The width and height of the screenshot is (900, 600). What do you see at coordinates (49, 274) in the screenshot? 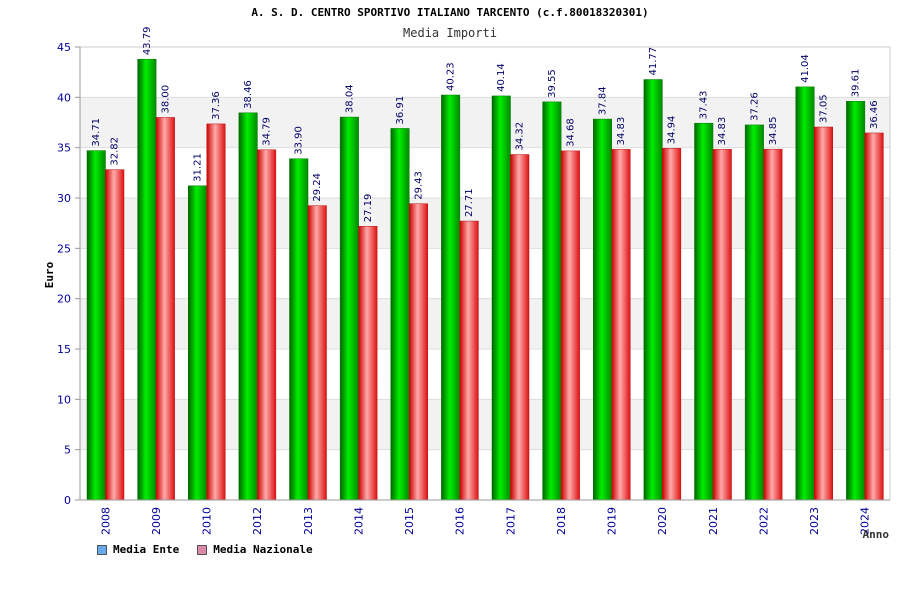
I see `y-axis-label: Euro` at bounding box center [49, 274].